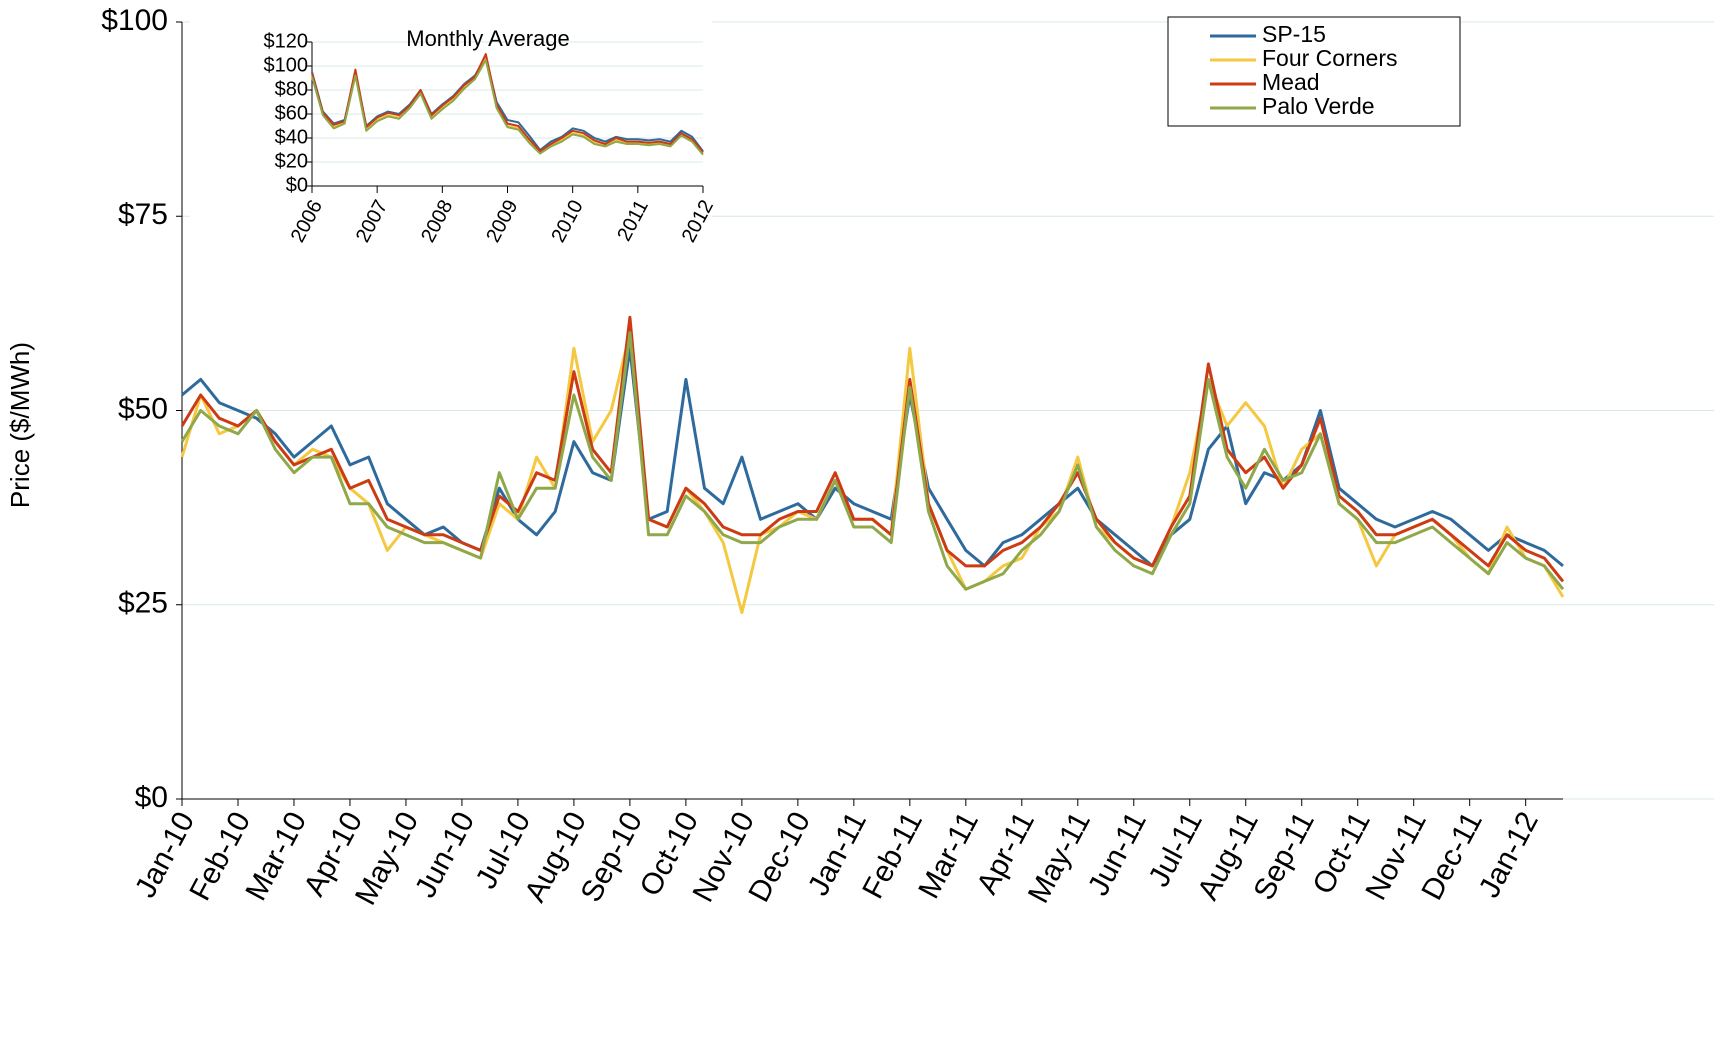 This screenshot has height=1041, width=1714. Describe the element at coordinates (291, 113) in the screenshot. I see `y-tick-label: $60` at that location.